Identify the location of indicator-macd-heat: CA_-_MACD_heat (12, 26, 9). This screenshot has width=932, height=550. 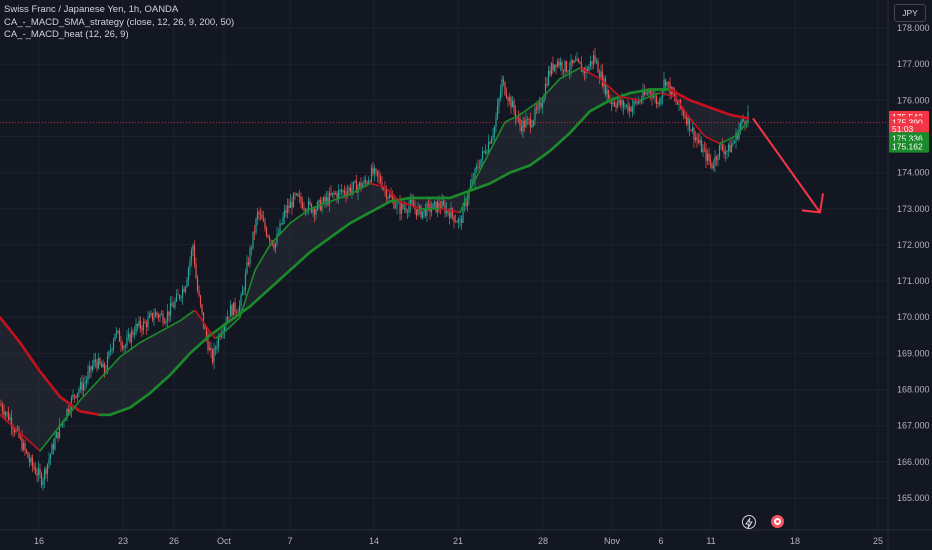
(66, 34).